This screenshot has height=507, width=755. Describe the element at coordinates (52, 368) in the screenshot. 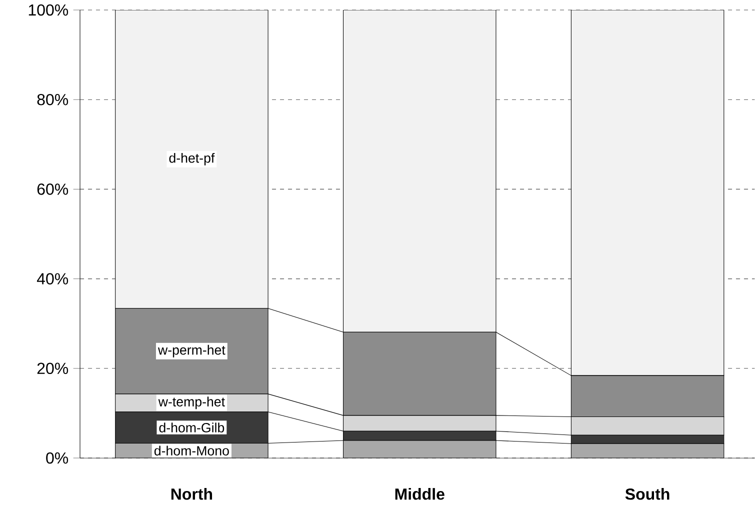

I see `y-tick-label: 20%` at that location.